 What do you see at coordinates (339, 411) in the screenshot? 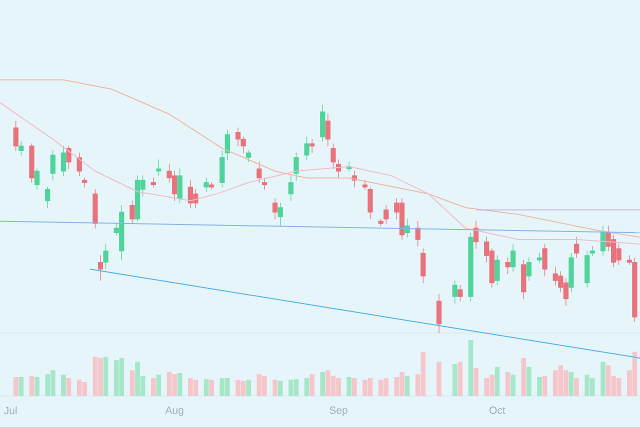
I see `x-tick-label: Sep` at bounding box center [339, 411].